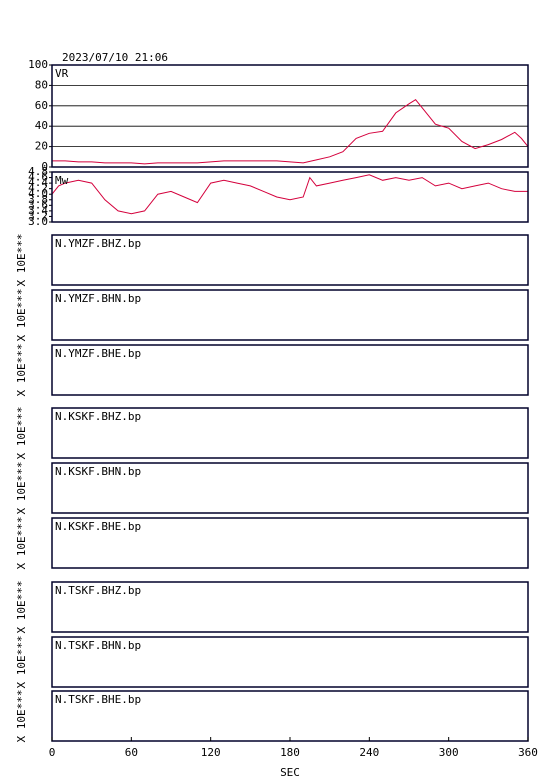  Describe the element at coordinates (98, 243) in the screenshot. I see `trace-name: N.YMZF.BHZ.bp` at that location.